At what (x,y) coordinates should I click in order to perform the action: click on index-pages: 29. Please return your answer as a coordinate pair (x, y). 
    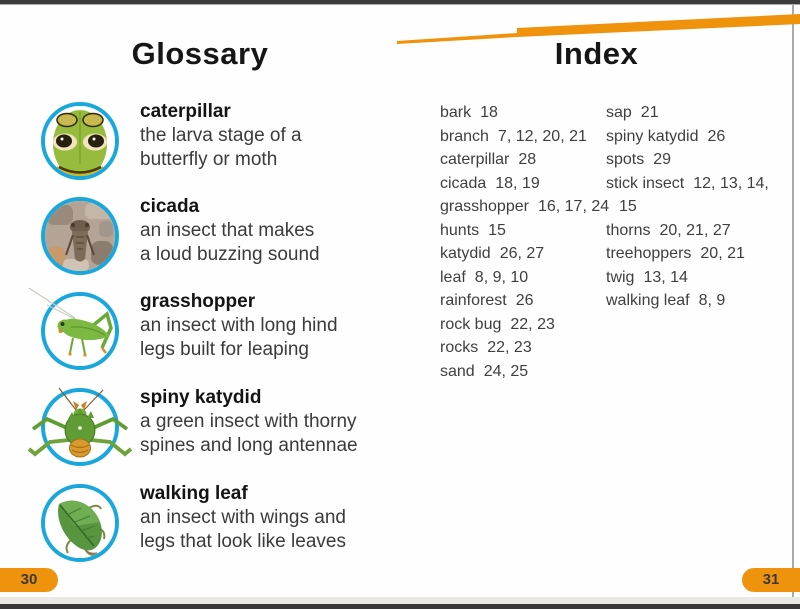
    Looking at the image, I should click on (662, 159).